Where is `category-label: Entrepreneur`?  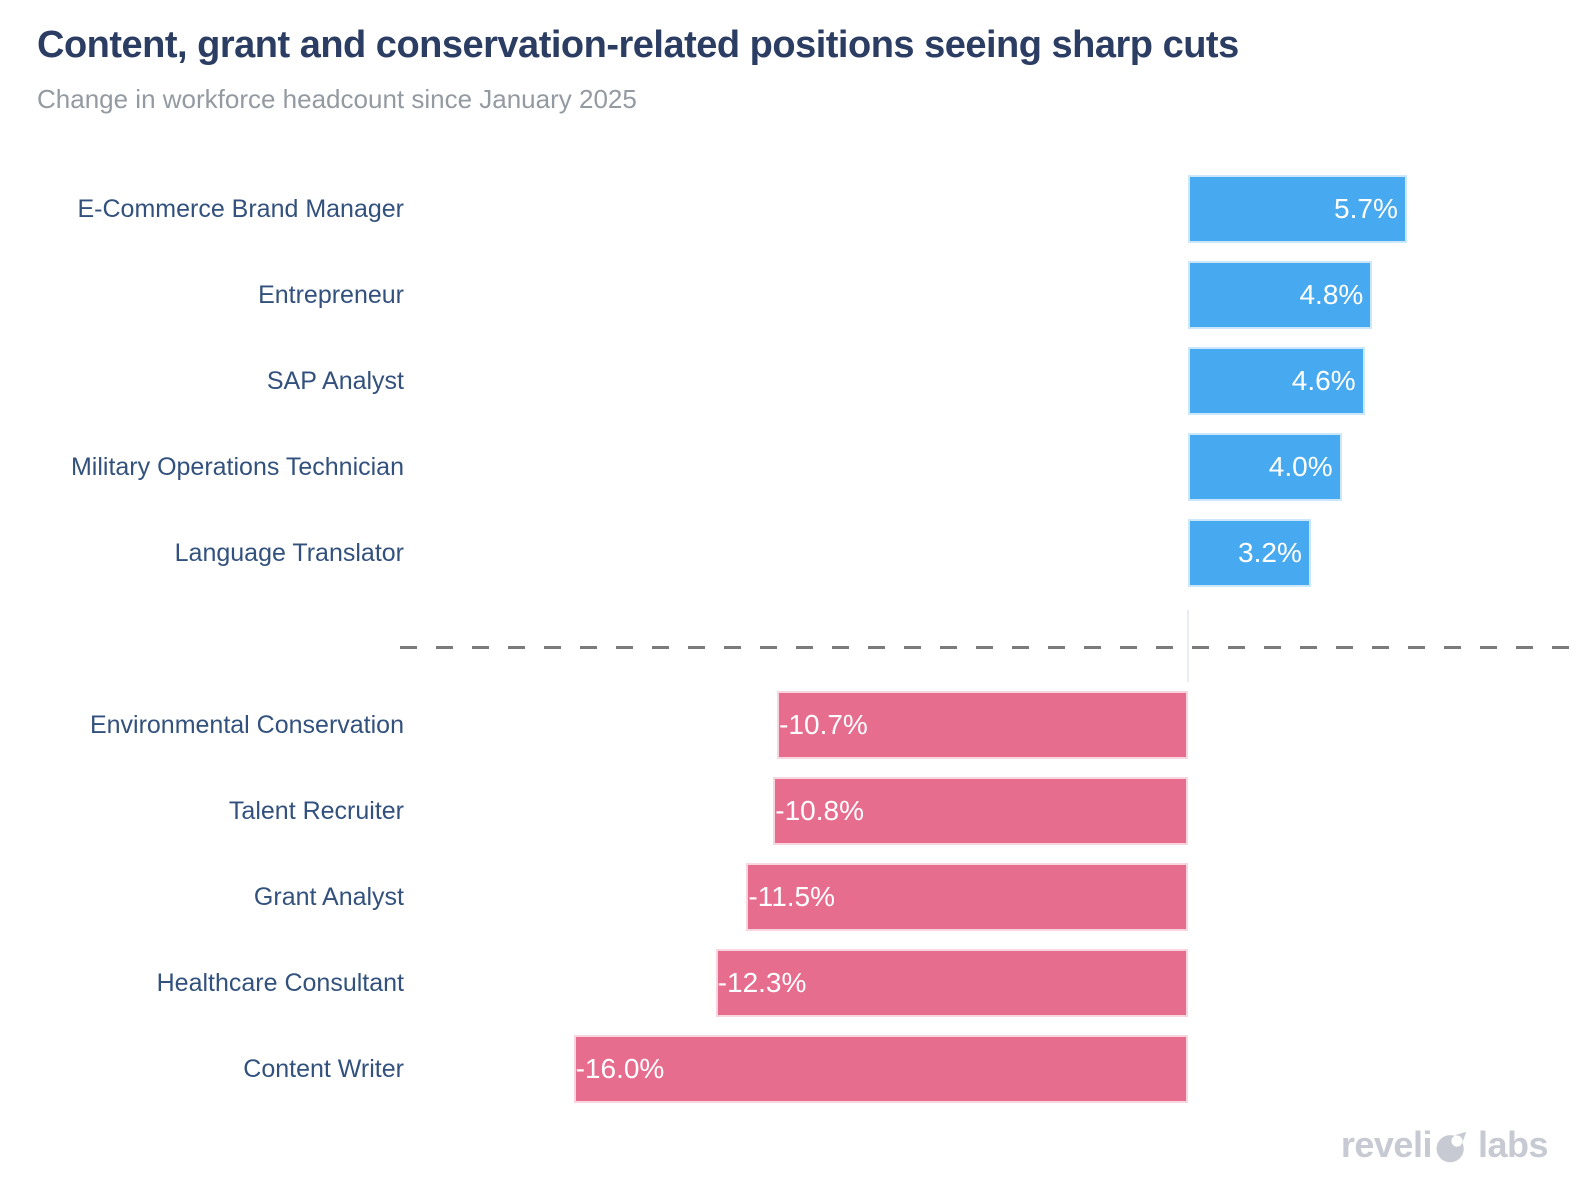
category-label: Entrepreneur is located at coordinates (331, 295).